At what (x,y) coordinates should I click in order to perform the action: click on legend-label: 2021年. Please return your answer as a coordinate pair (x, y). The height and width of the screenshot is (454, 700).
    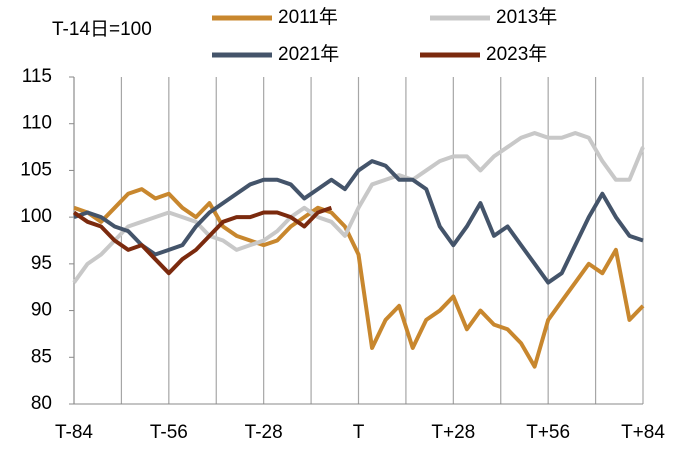
    Looking at the image, I should click on (308, 54).